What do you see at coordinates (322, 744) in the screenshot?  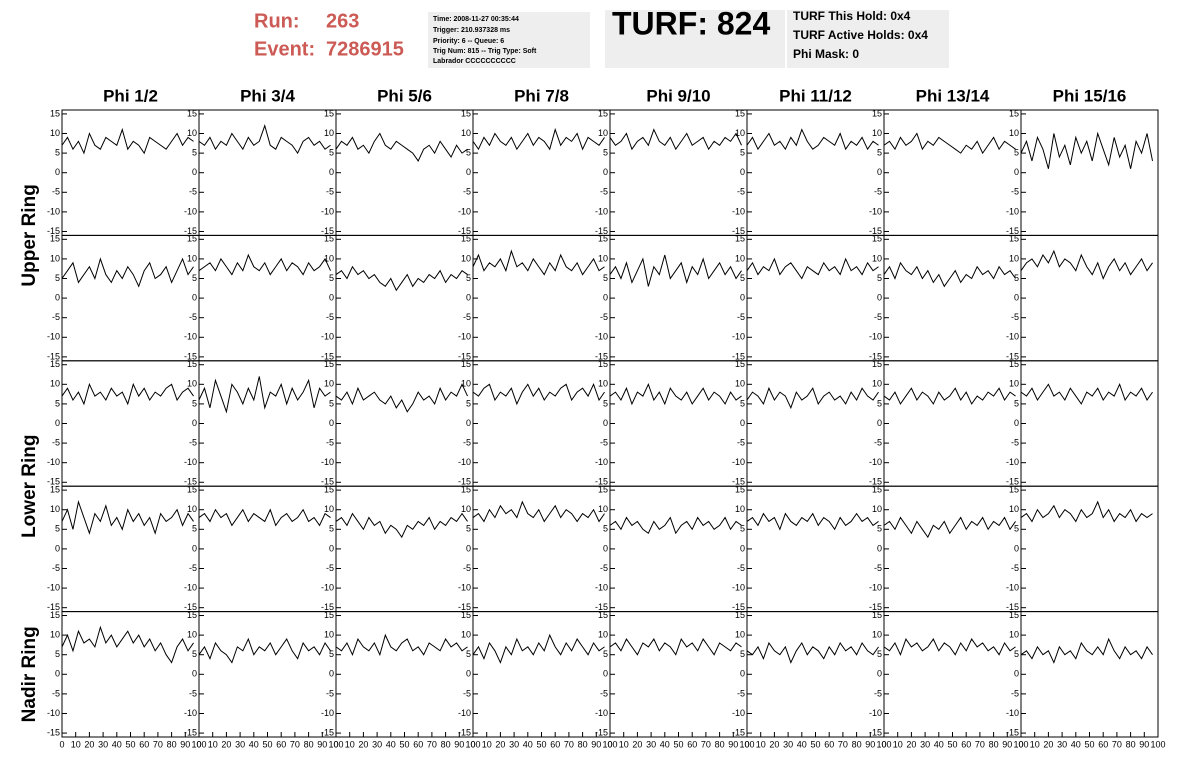 I see `x-tick-label: 90` at bounding box center [322, 744].